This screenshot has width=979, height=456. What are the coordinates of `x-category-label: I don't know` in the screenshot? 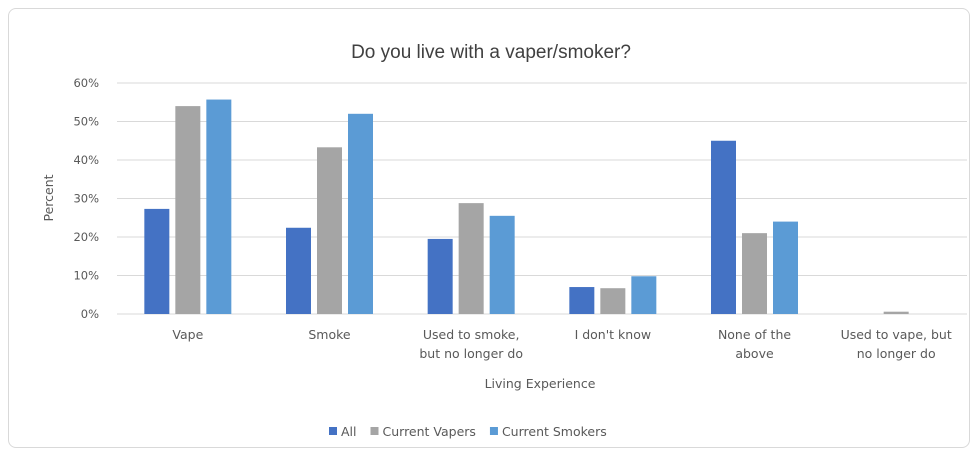 It's located at (613, 334).